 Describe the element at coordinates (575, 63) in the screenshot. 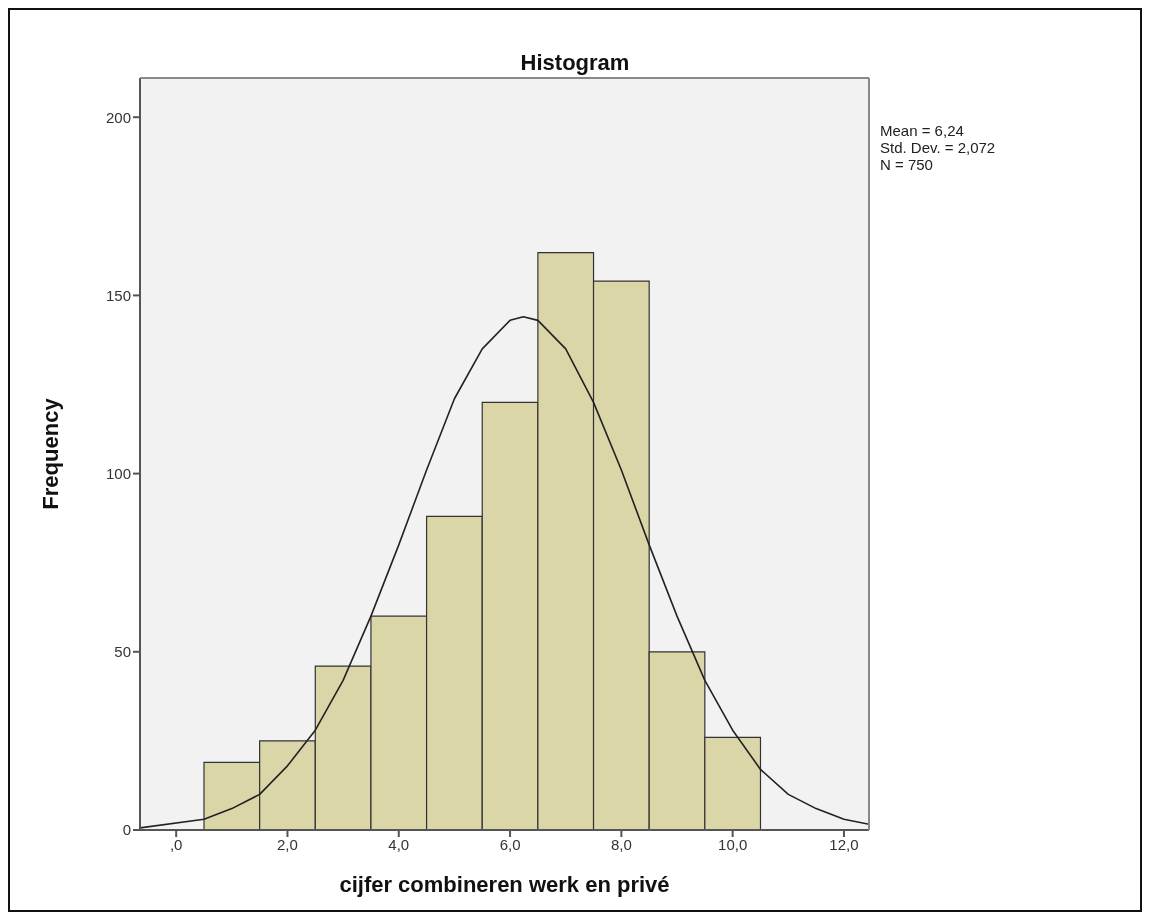

I see `chart-title: Histogram` at that location.